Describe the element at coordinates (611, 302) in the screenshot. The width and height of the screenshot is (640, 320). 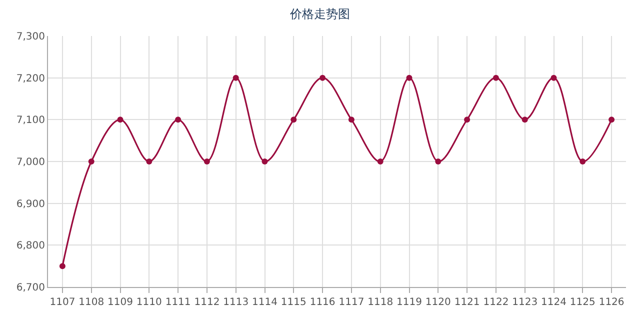
I see `x-tick-label: 1126` at that location.